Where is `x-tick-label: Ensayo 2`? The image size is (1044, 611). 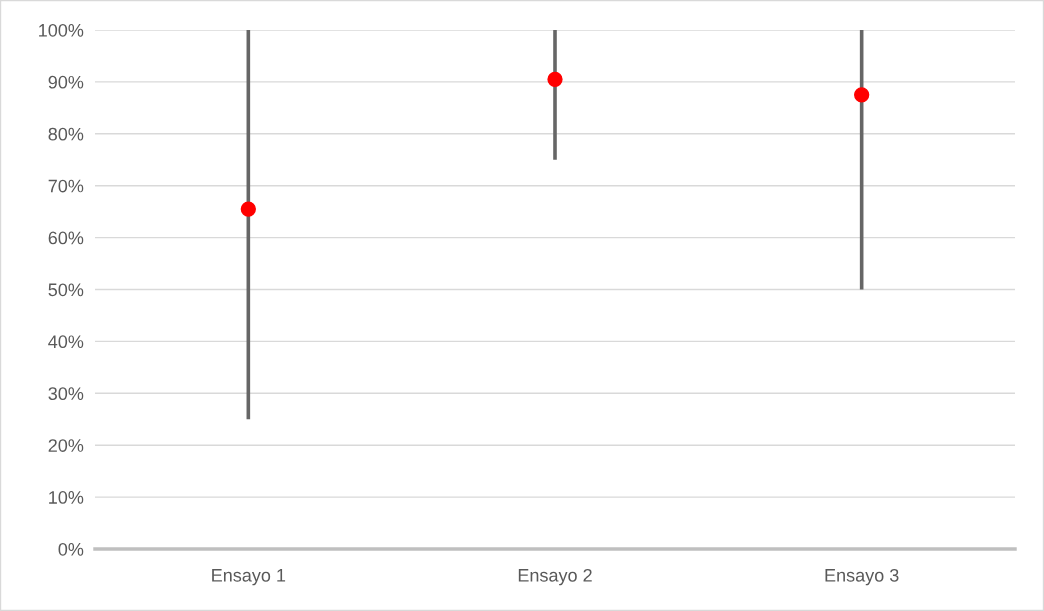 x-tick-label: Ensayo 2 is located at coordinates (555, 577).